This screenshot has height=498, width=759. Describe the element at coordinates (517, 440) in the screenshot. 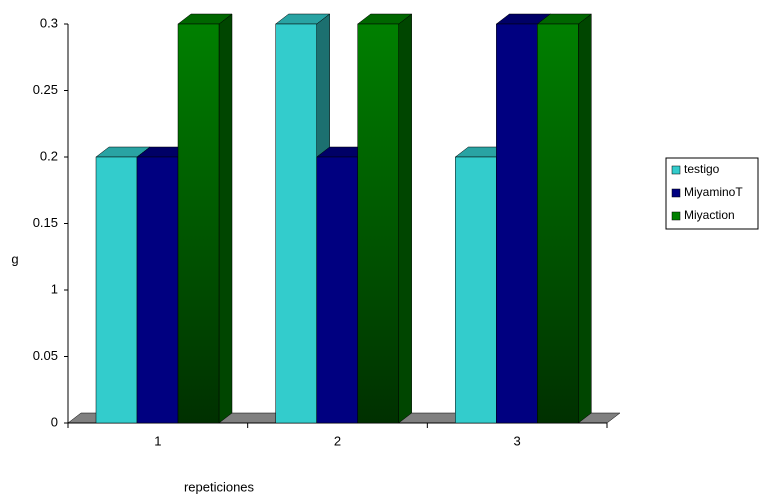

I see `x-tick-label: 3` at that location.